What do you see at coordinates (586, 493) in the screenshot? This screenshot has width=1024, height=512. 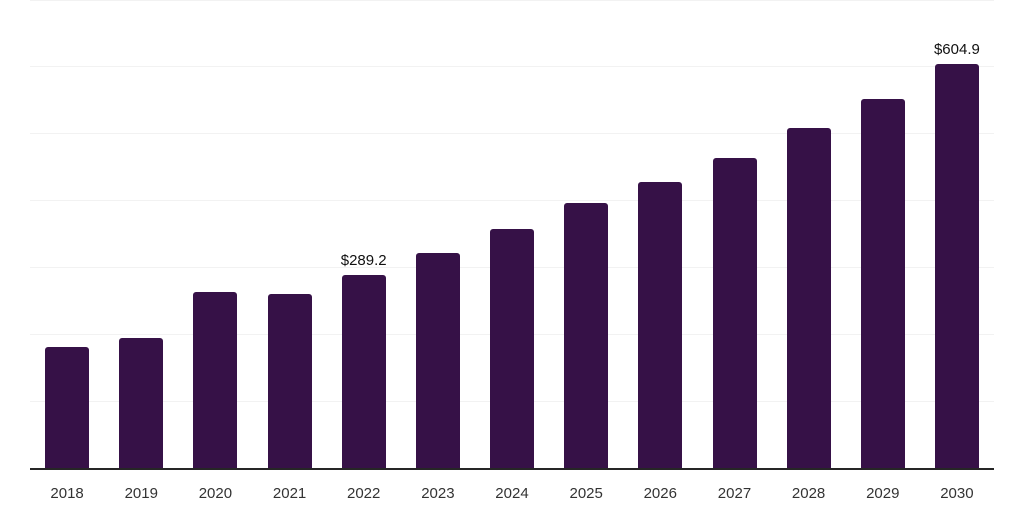 I see `x-tick-2025: 2025` at bounding box center [586, 493].